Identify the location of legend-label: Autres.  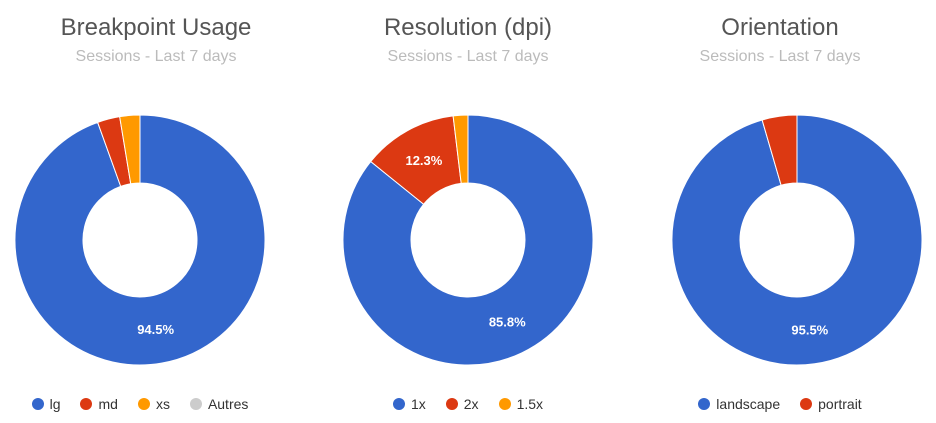
(228, 404).